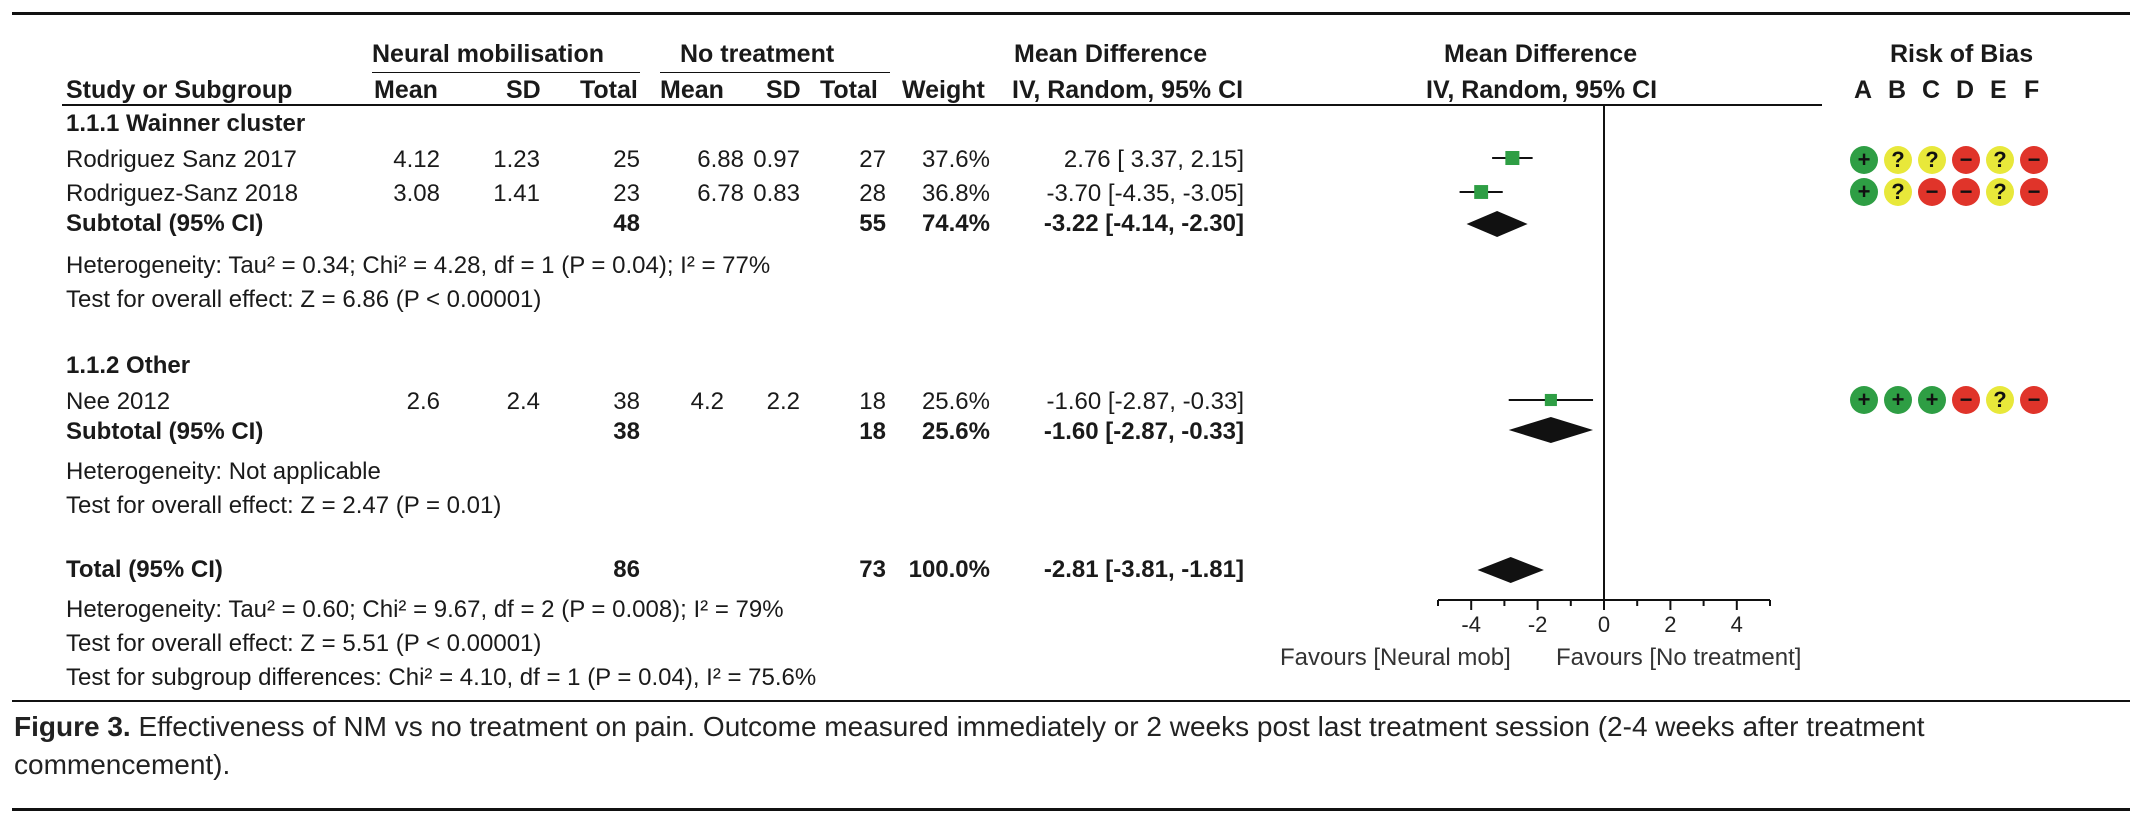 The height and width of the screenshot is (824, 2142). I want to click on rob-letter-e: E, so click(1998, 90).